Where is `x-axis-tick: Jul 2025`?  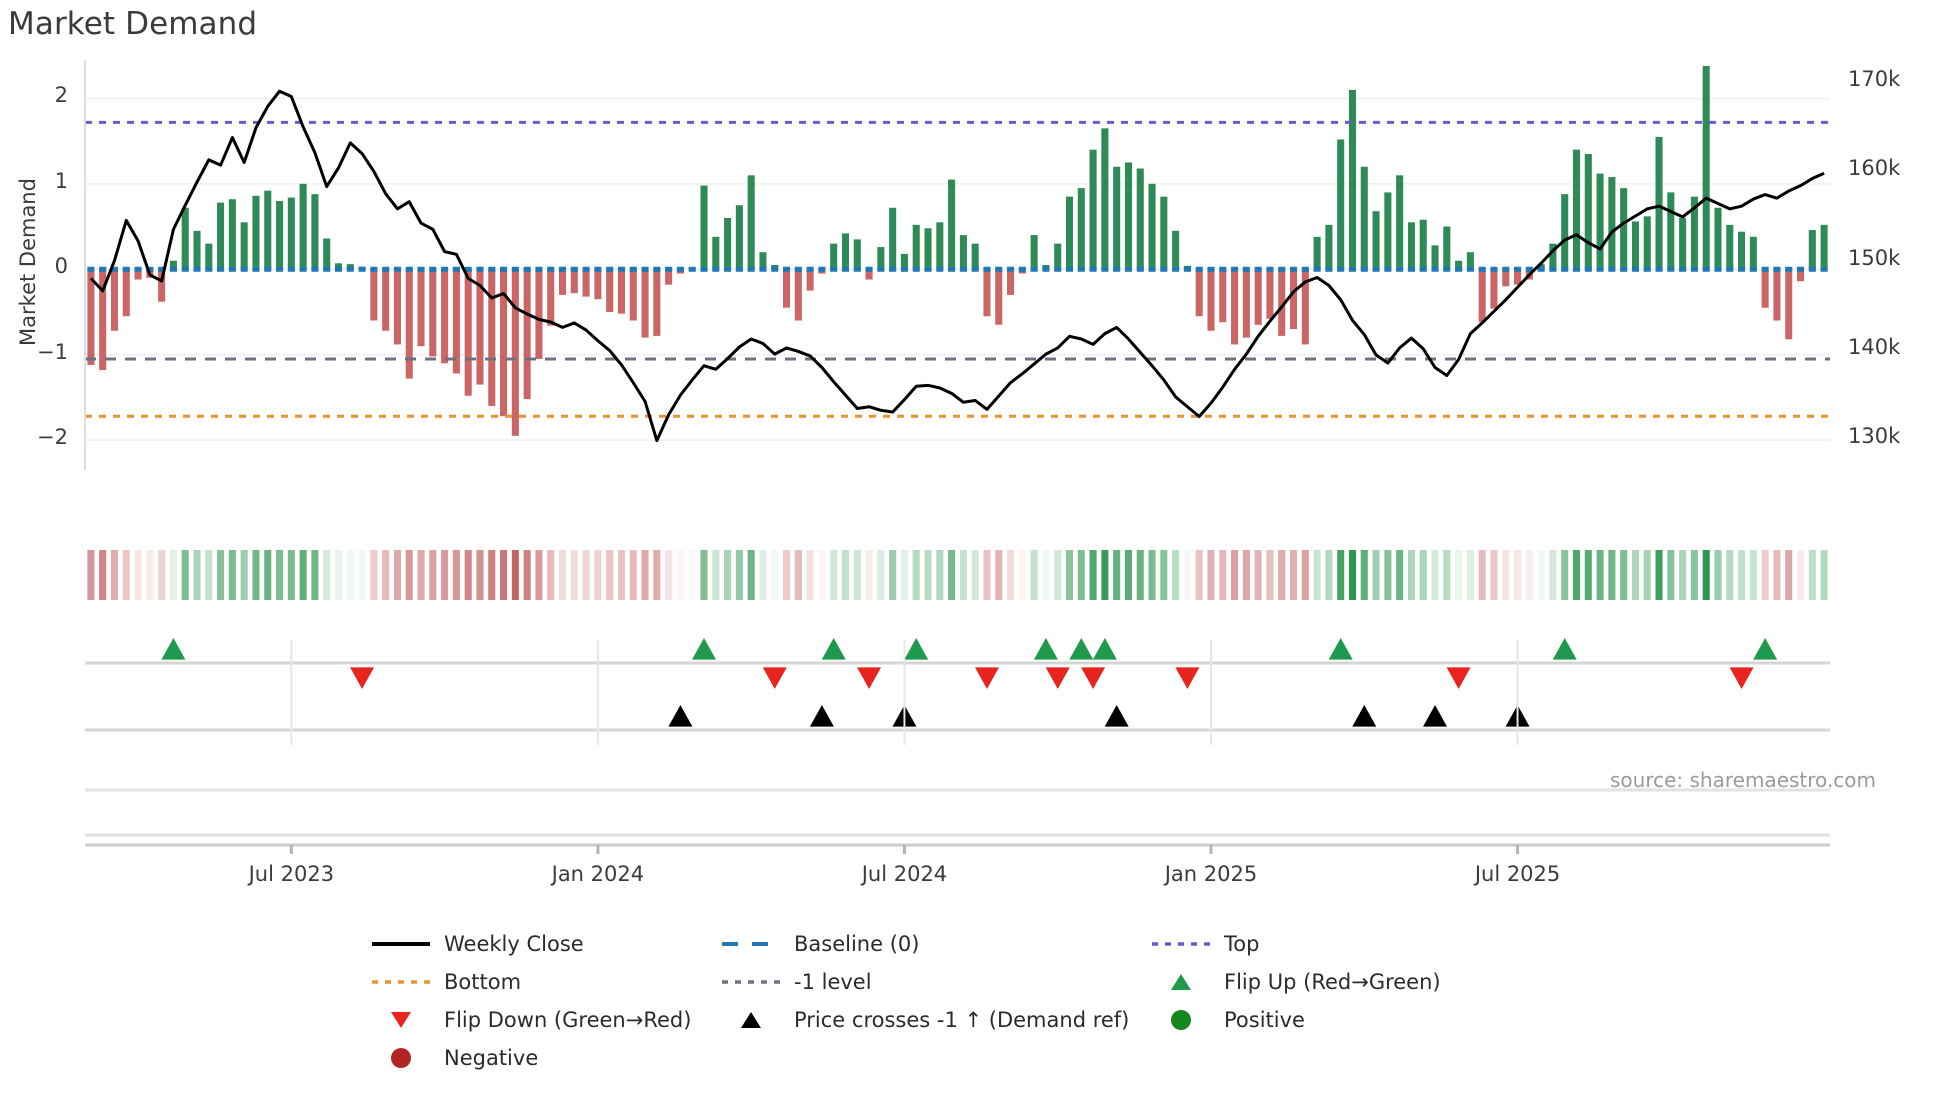
x-axis-tick: Jul 2025 is located at coordinates (1517, 874).